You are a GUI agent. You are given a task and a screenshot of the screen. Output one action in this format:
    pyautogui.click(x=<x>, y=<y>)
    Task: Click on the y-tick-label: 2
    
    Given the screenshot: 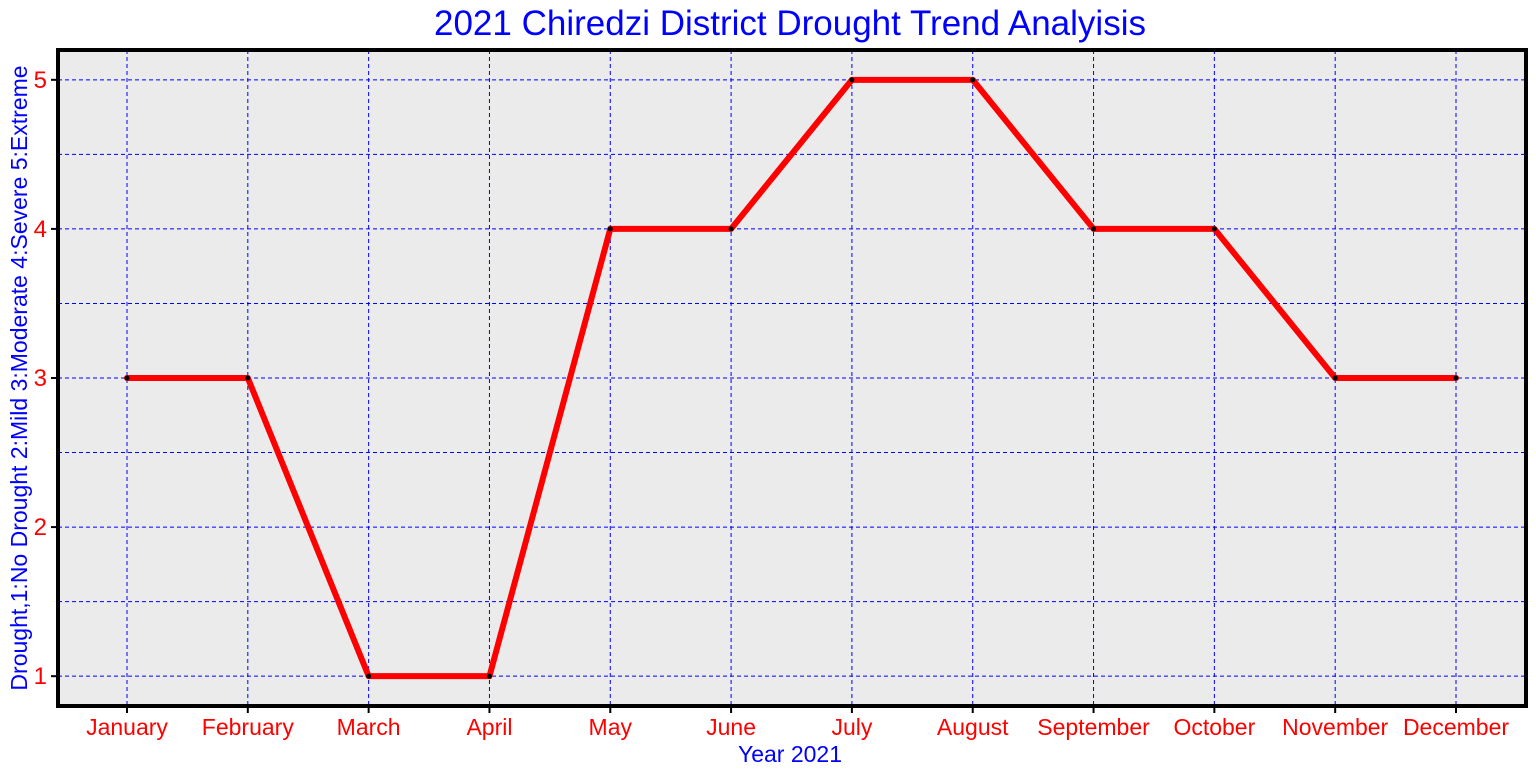 What is the action you would take?
    pyautogui.click(x=40, y=527)
    